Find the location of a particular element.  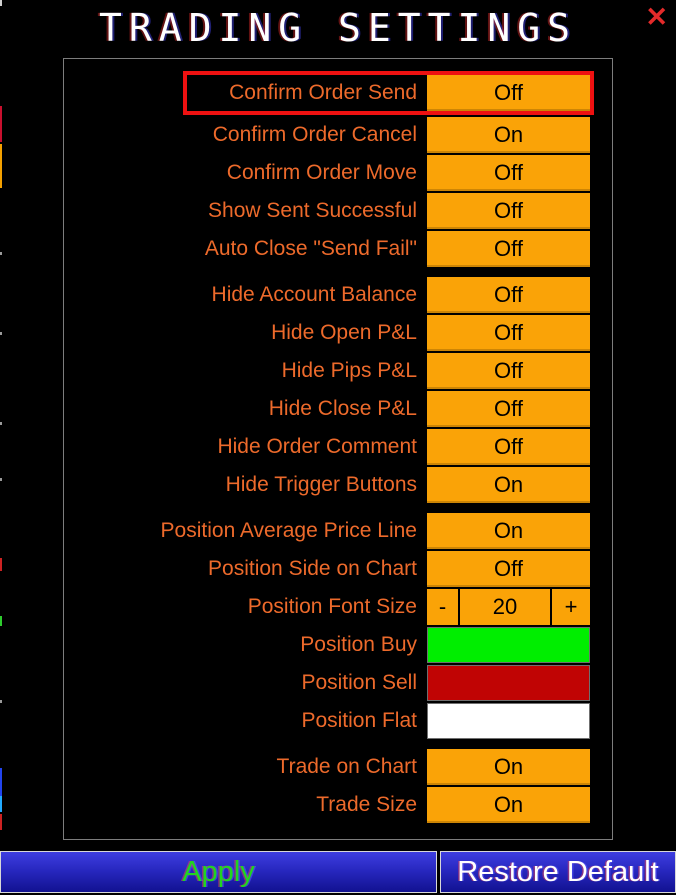

toggle-trade-on-chart: On is located at coordinates (508, 767).